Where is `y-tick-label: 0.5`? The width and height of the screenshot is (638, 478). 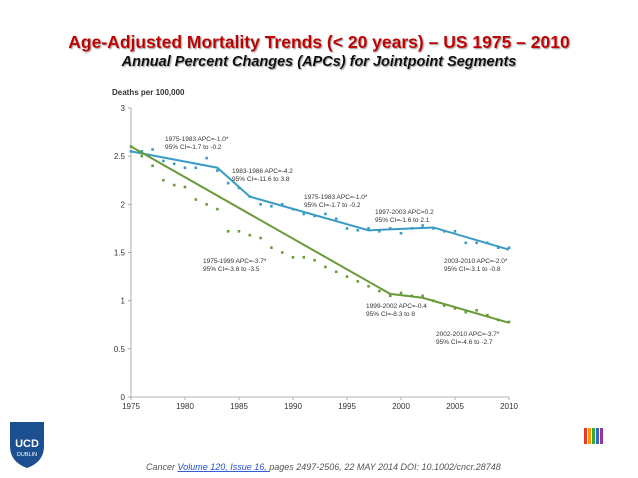 y-tick-label: 0.5 is located at coordinates (120, 349).